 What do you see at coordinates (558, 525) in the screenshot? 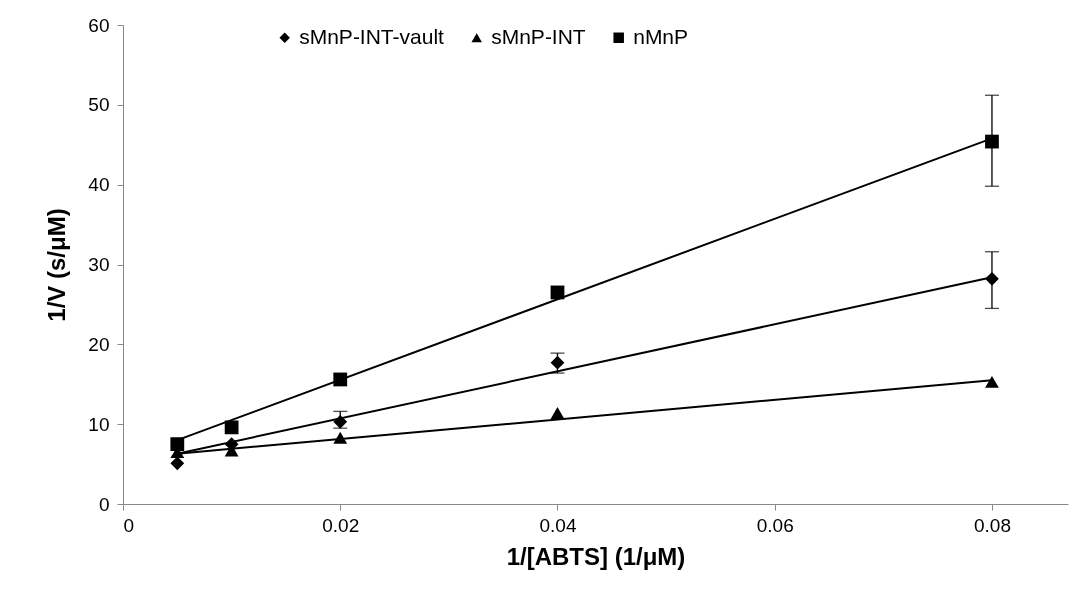
I see `x-tick-label: 0.04` at bounding box center [558, 525].